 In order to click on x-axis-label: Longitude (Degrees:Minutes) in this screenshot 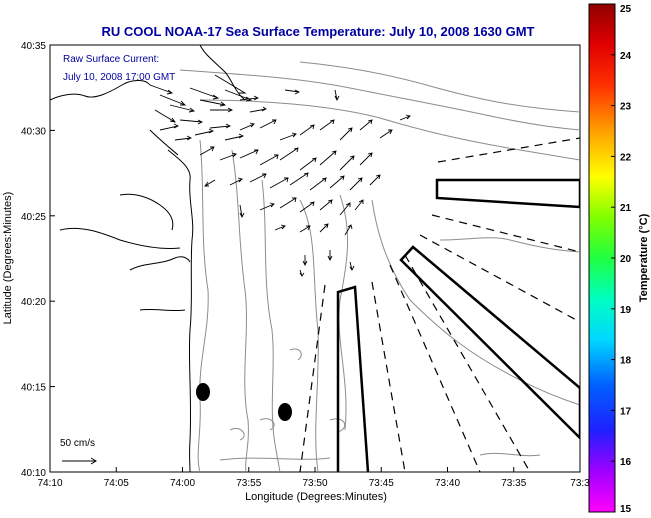, I will do `click(316, 497)`.